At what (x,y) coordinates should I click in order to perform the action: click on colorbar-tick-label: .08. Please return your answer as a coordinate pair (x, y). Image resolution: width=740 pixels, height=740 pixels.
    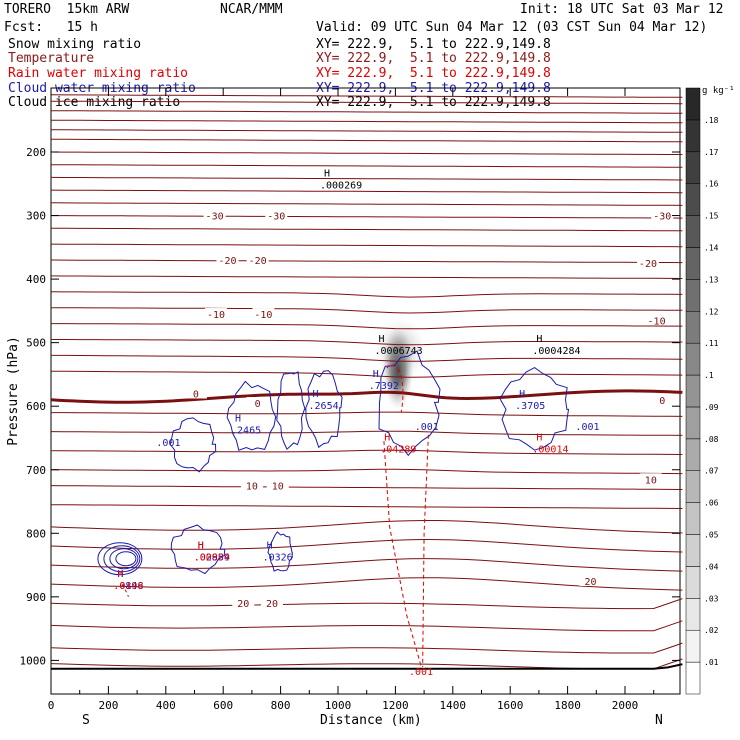
    Looking at the image, I should click on (711, 439).